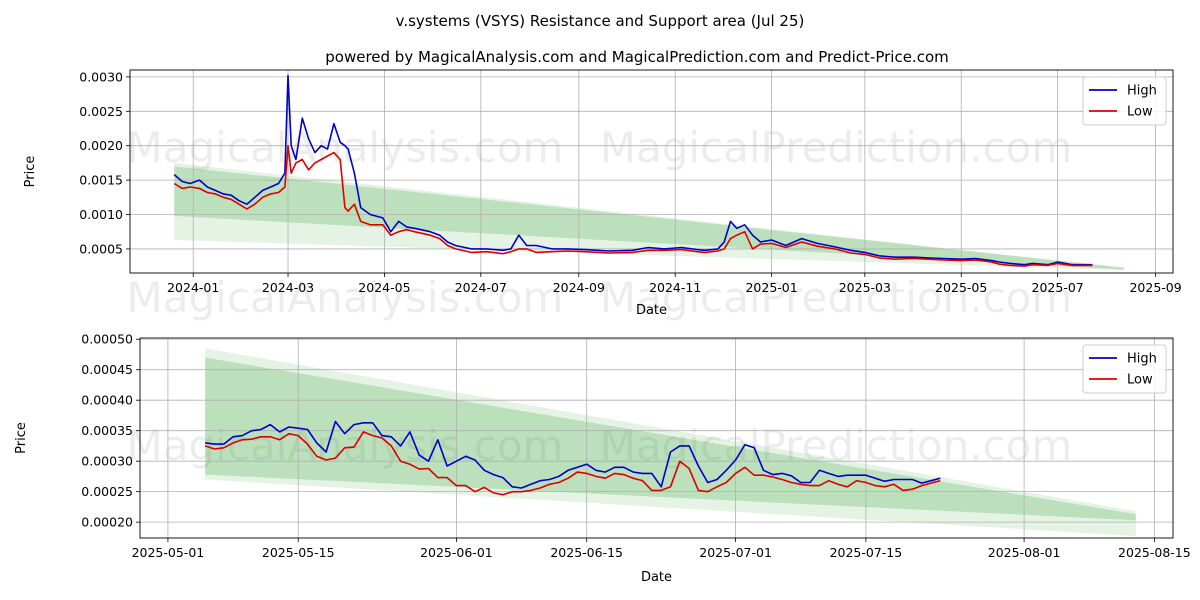 This screenshot has width=1200, height=600. I want to click on x-tick-label: 2025-06-01, so click(456, 552).